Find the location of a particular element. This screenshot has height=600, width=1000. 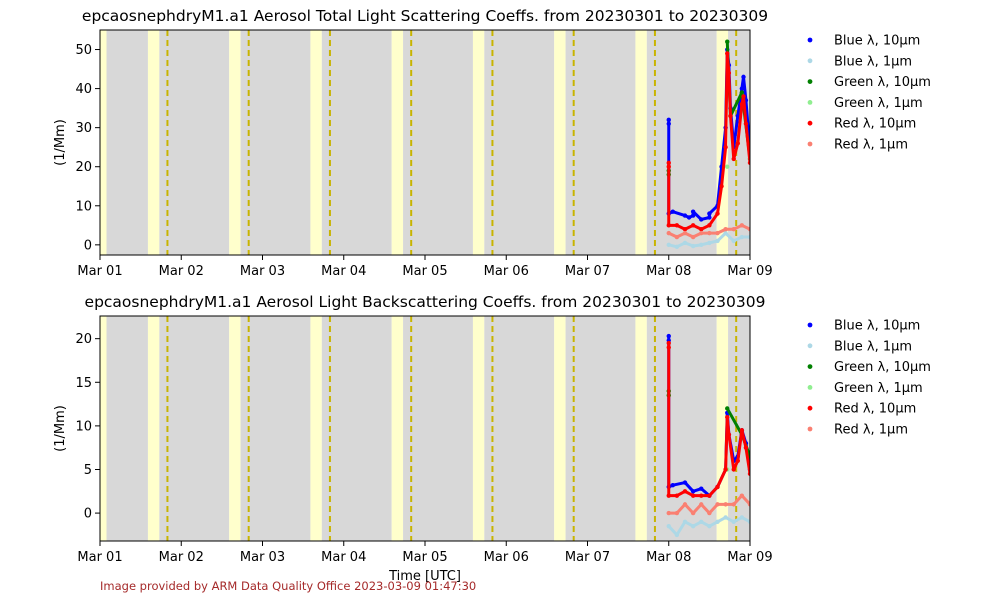

x-tick-label: Mar 03 is located at coordinates (262, 557).